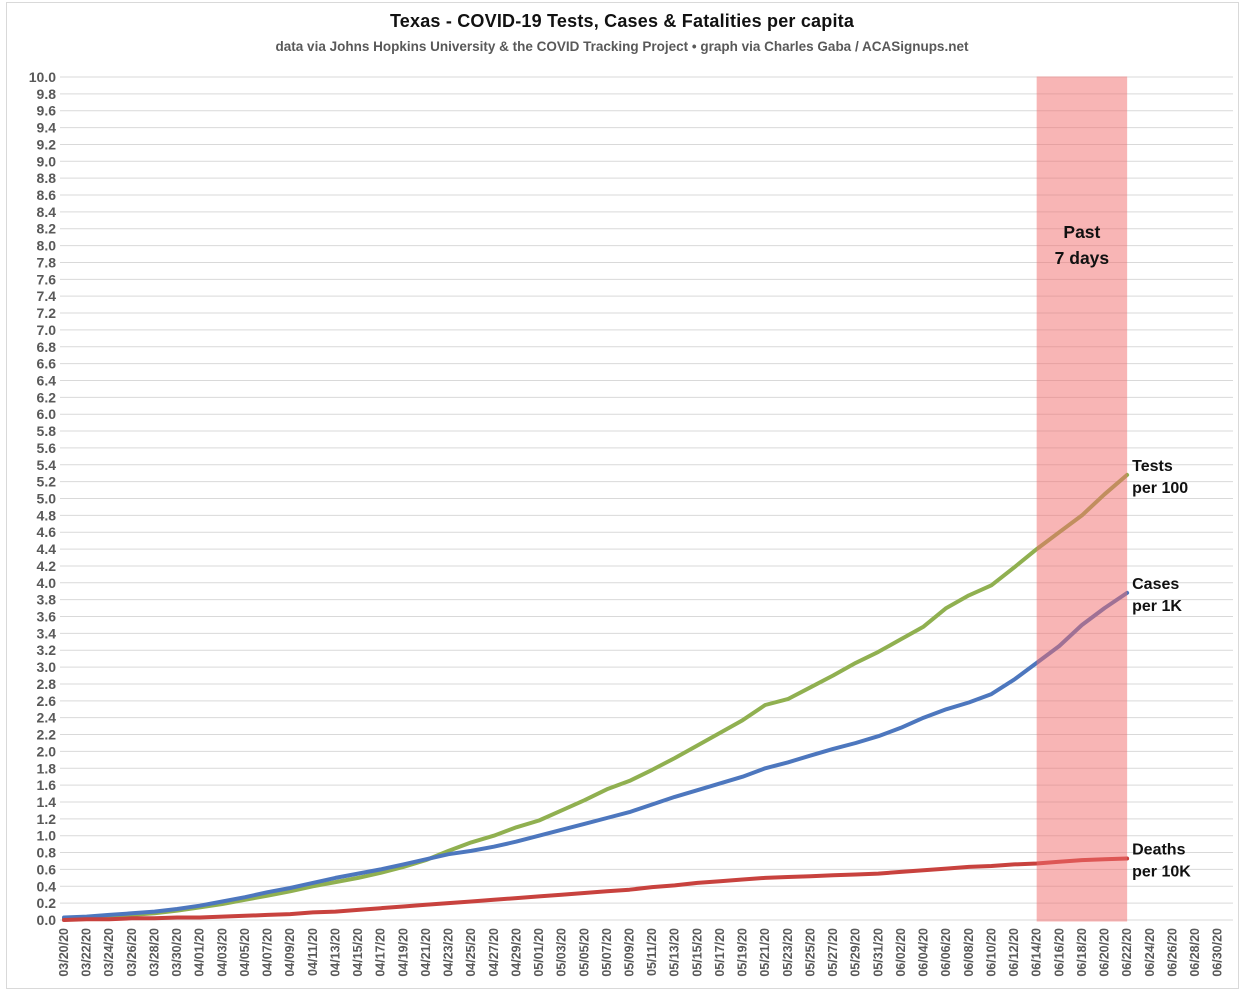 The image size is (1244, 993). What do you see at coordinates (1082, 952) in the screenshot?
I see `x-tick-label: 06/18/20` at bounding box center [1082, 952].